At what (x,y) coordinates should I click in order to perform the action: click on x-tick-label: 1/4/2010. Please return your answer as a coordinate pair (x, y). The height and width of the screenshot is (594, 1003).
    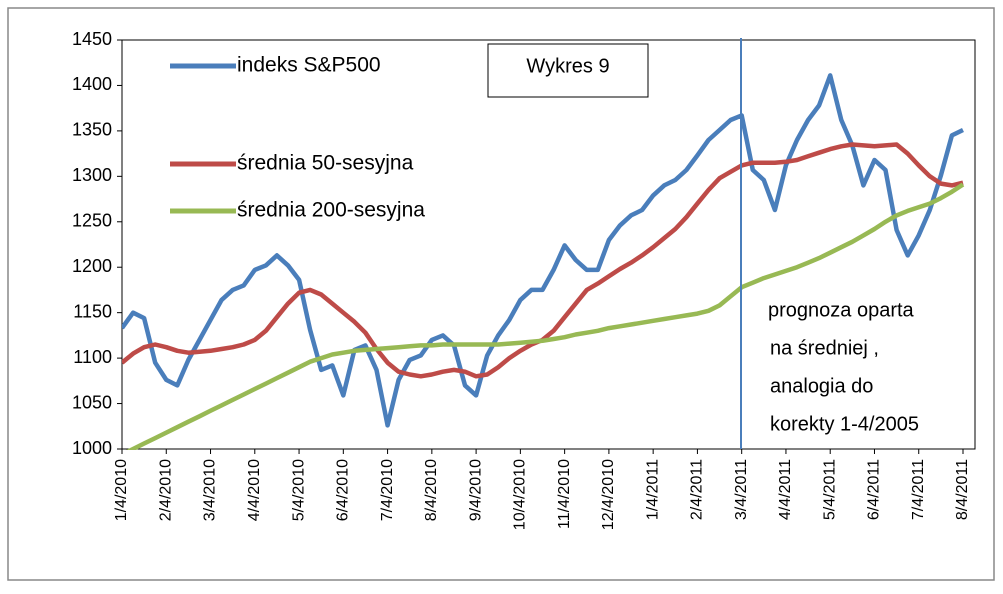
    Looking at the image, I should click on (121, 490).